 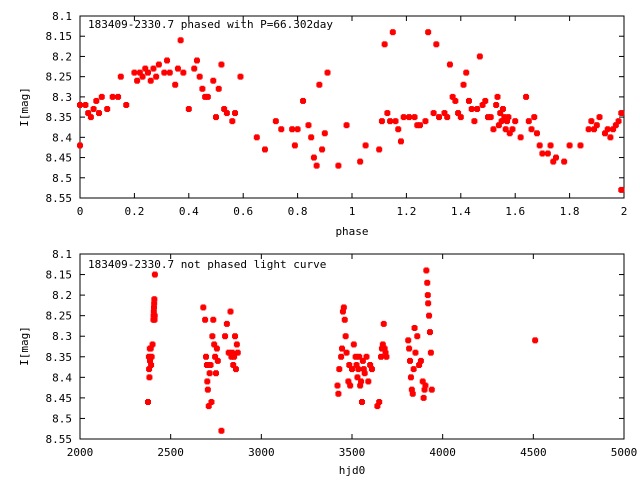 What do you see at coordinates (62, 97) in the screenshot?
I see `phased-y-tick-label: 8.3` at bounding box center [62, 97].